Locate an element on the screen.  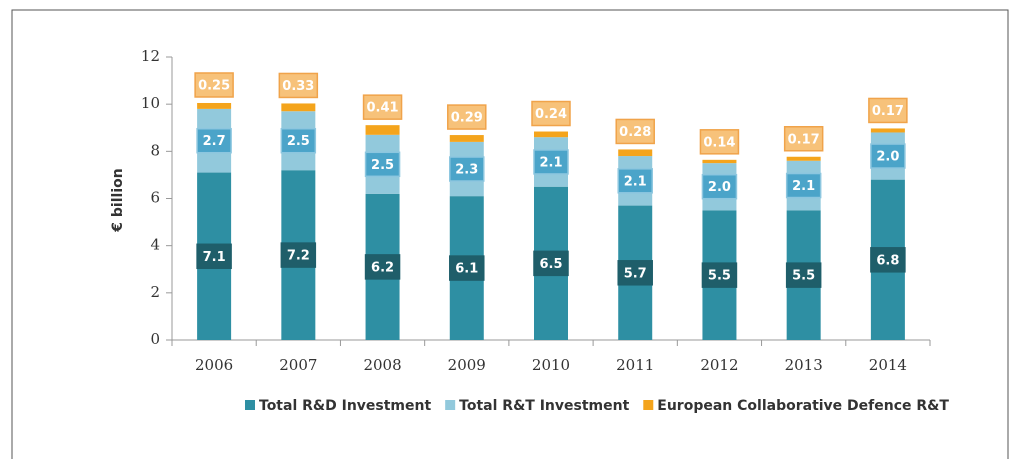
value-label: 7.2 is located at coordinates (298, 256).